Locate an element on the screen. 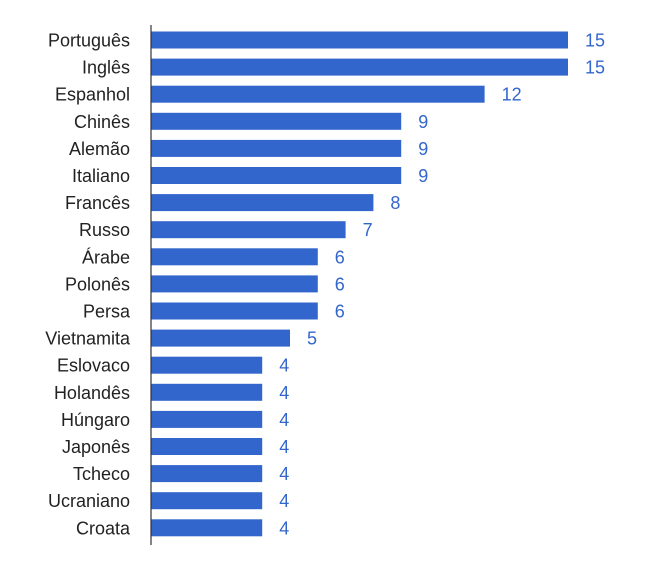  category-label: Italiano is located at coordinates (101, 176).